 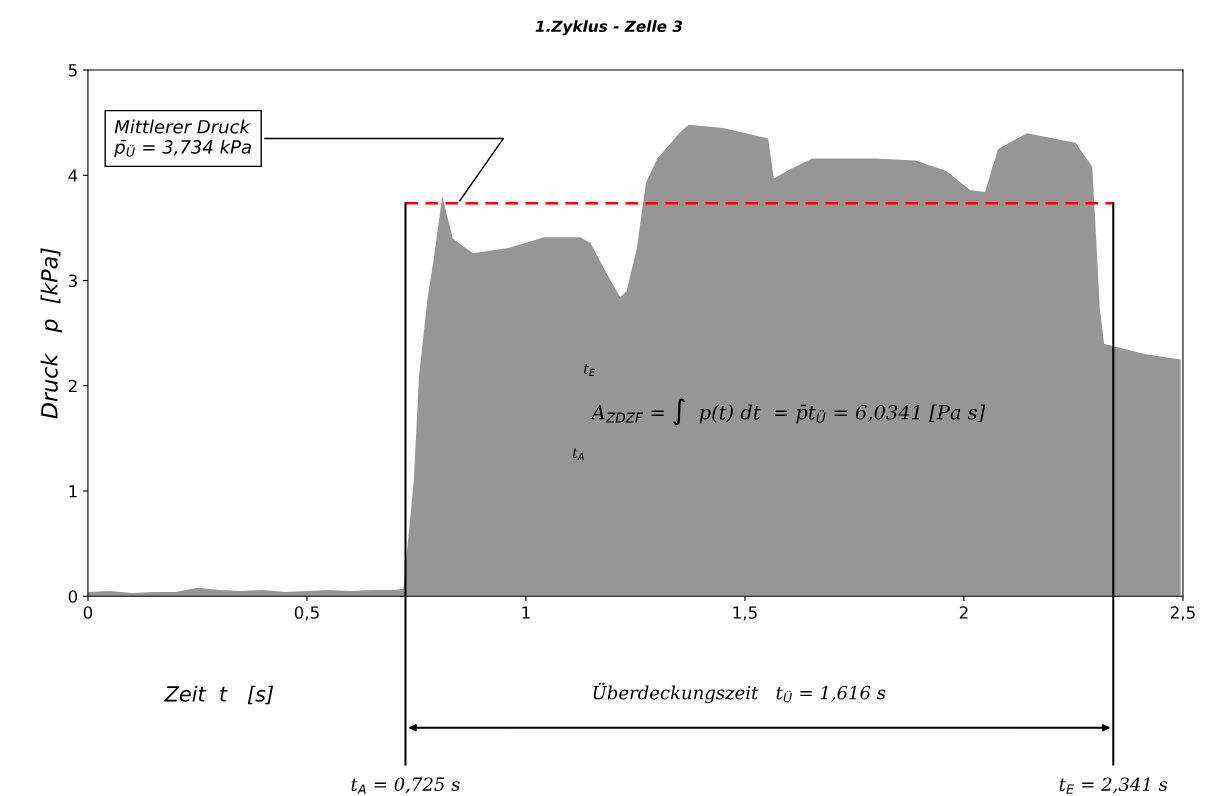 What do you see at coordinates (745, 613) in the screenshot?
I see `x-tick-label: 1,5` at bounding box center [745, 613].